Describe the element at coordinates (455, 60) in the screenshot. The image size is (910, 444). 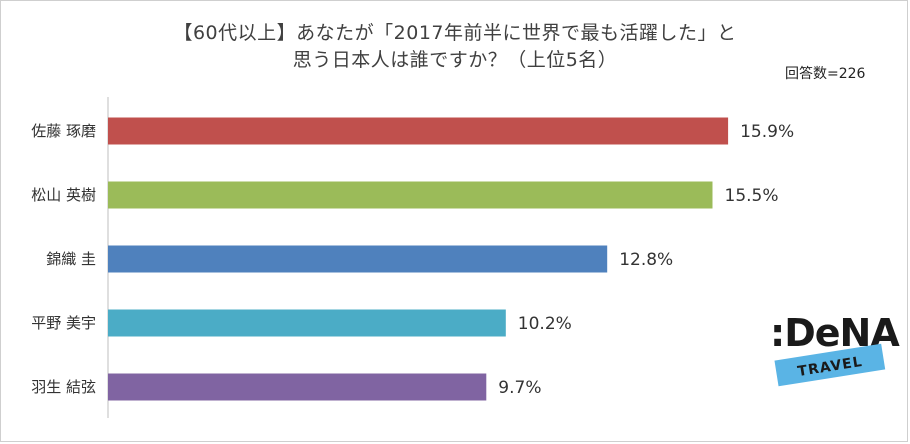
I see `chart-title-line2: 思う日本人は誰ですか？（上位5名）` at that location.